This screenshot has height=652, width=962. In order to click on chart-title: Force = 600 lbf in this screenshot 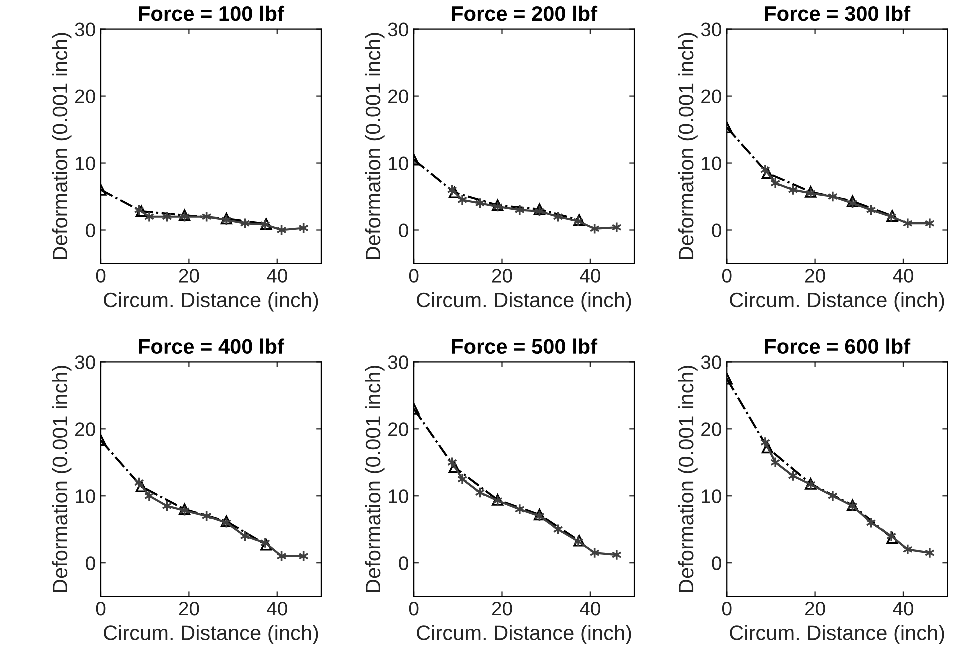, I will do `click(838, 346)`.